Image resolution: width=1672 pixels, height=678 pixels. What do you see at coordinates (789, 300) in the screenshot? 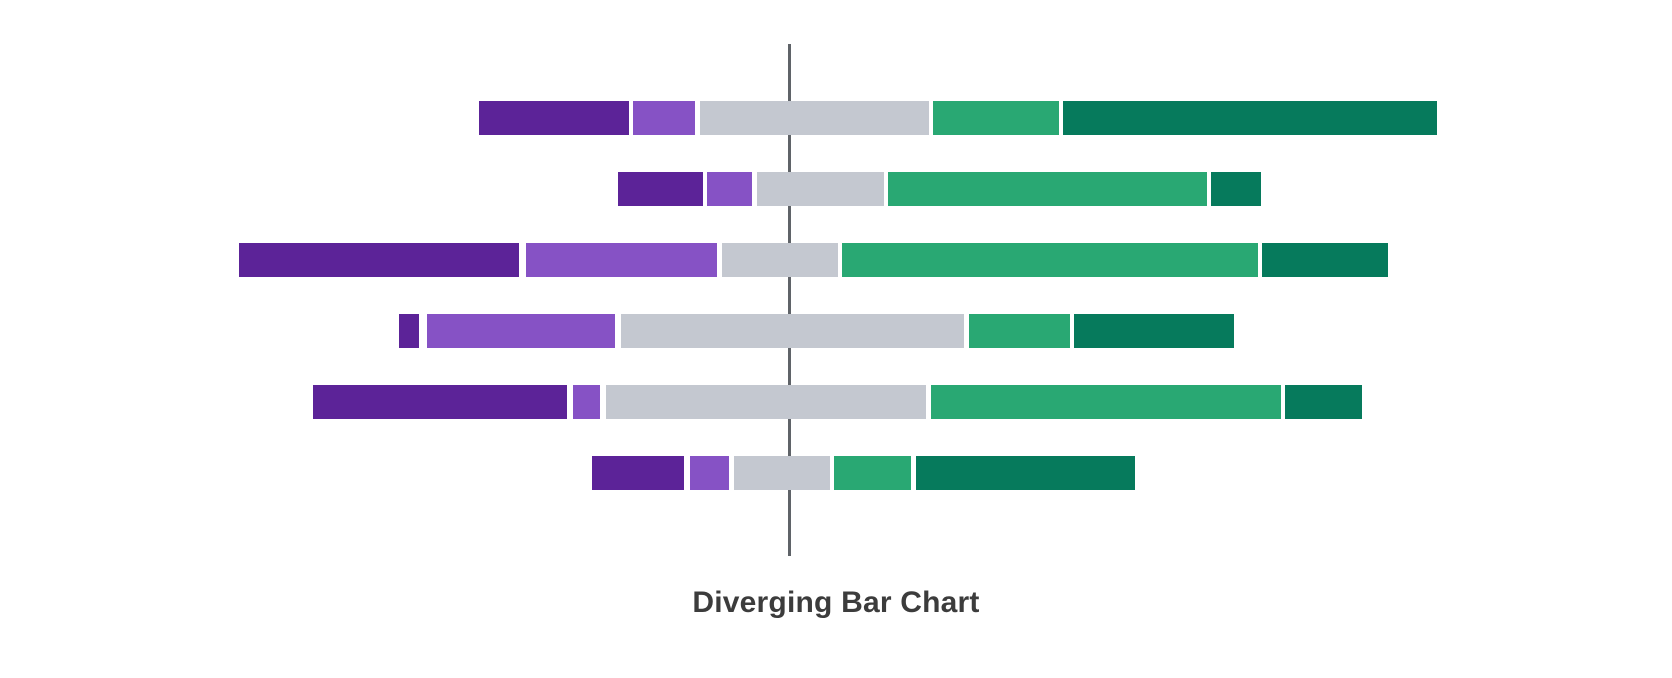
I see `center-axis-line` at bounding box center [789, 300].